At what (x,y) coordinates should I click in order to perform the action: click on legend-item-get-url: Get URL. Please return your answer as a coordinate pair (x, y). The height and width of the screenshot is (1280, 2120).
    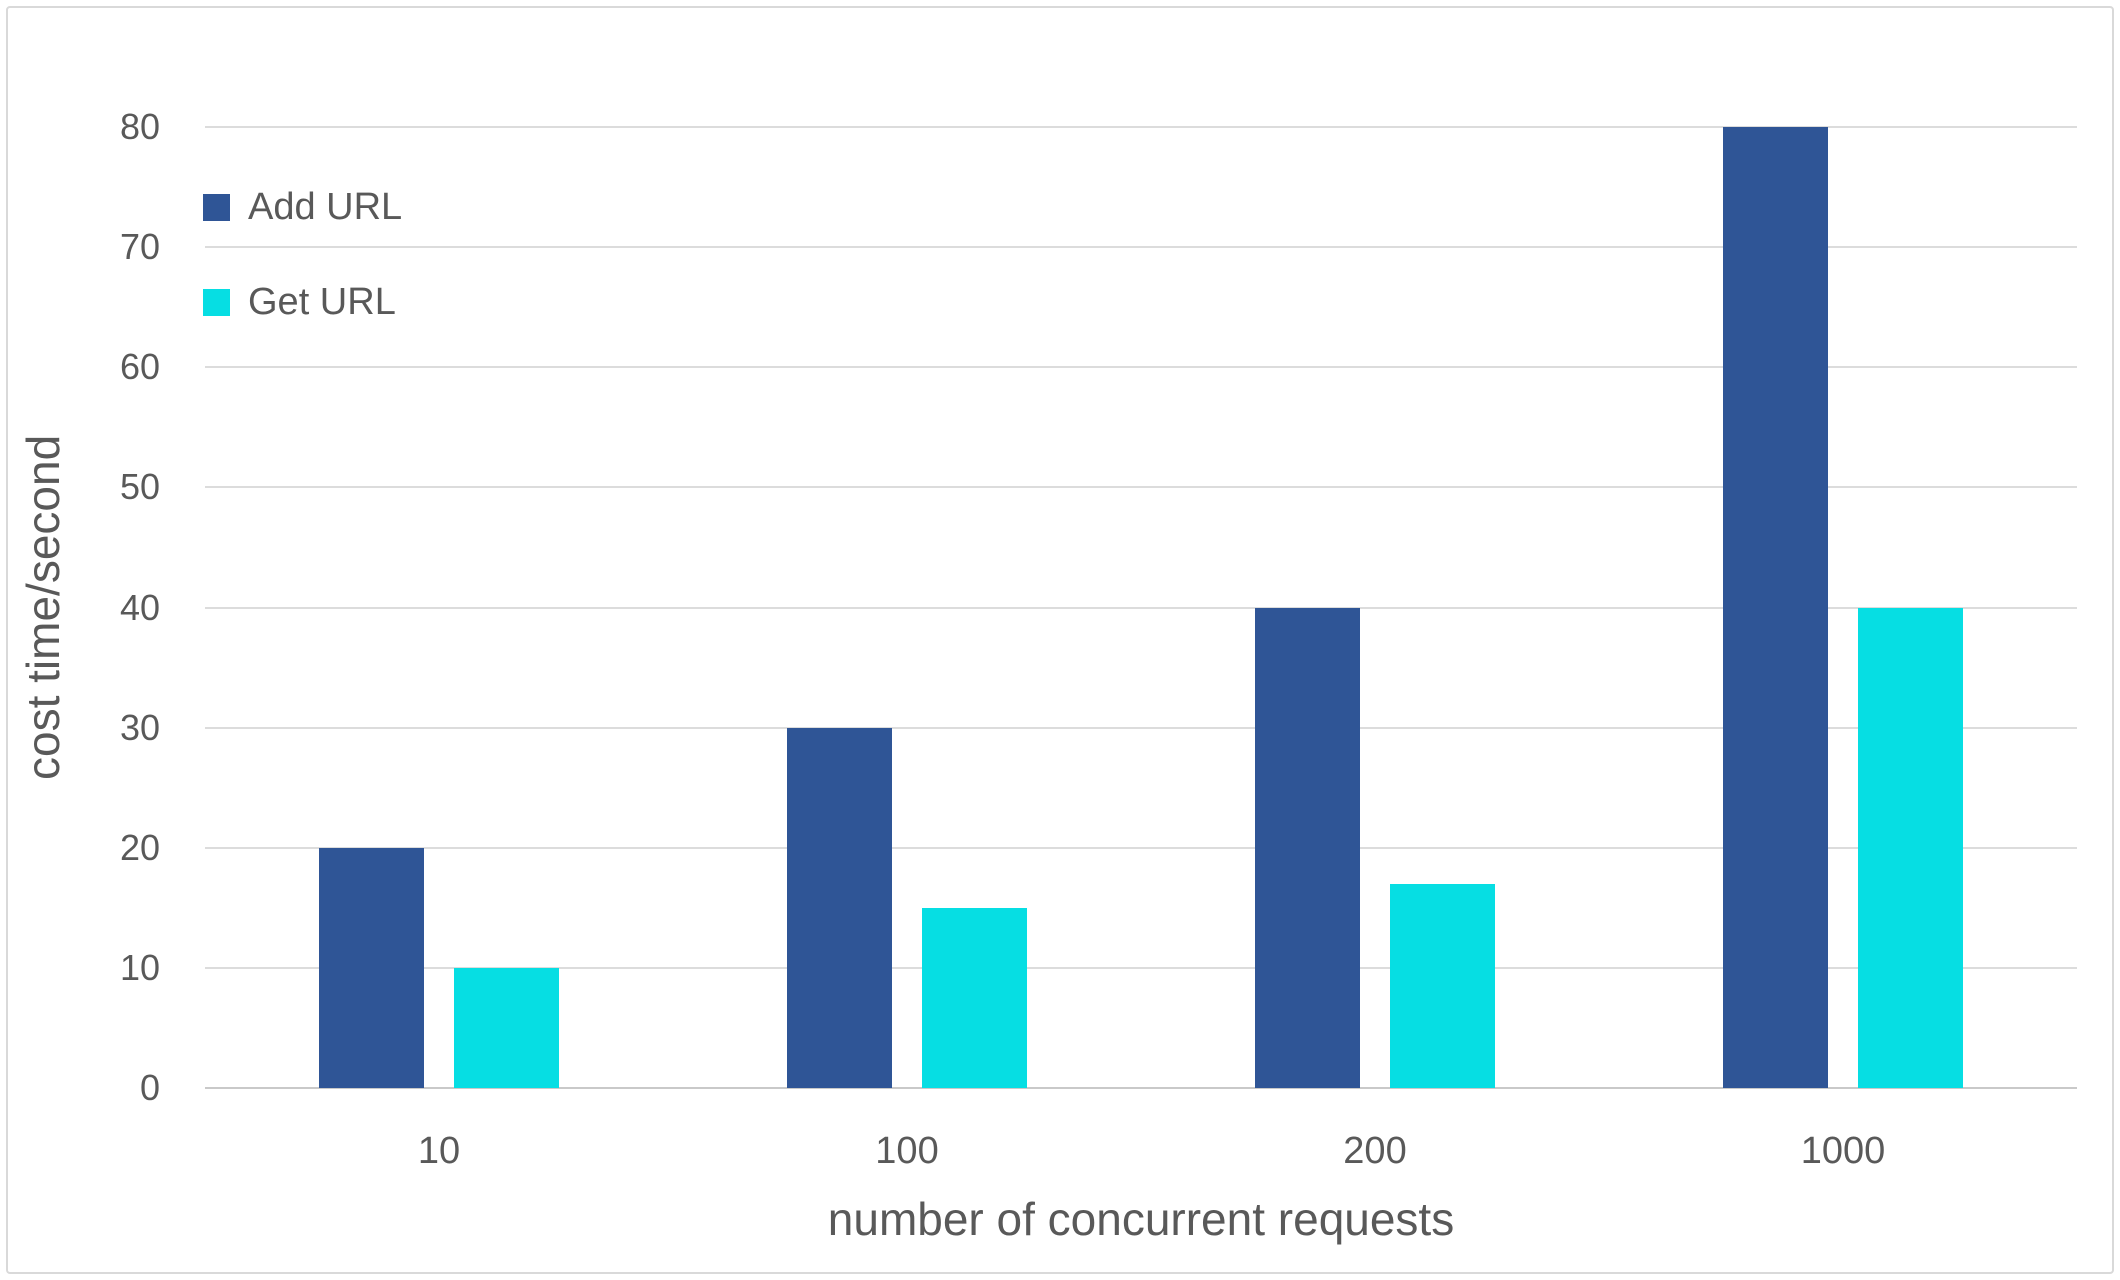
    Looking at the image, I should click on (302, 302).